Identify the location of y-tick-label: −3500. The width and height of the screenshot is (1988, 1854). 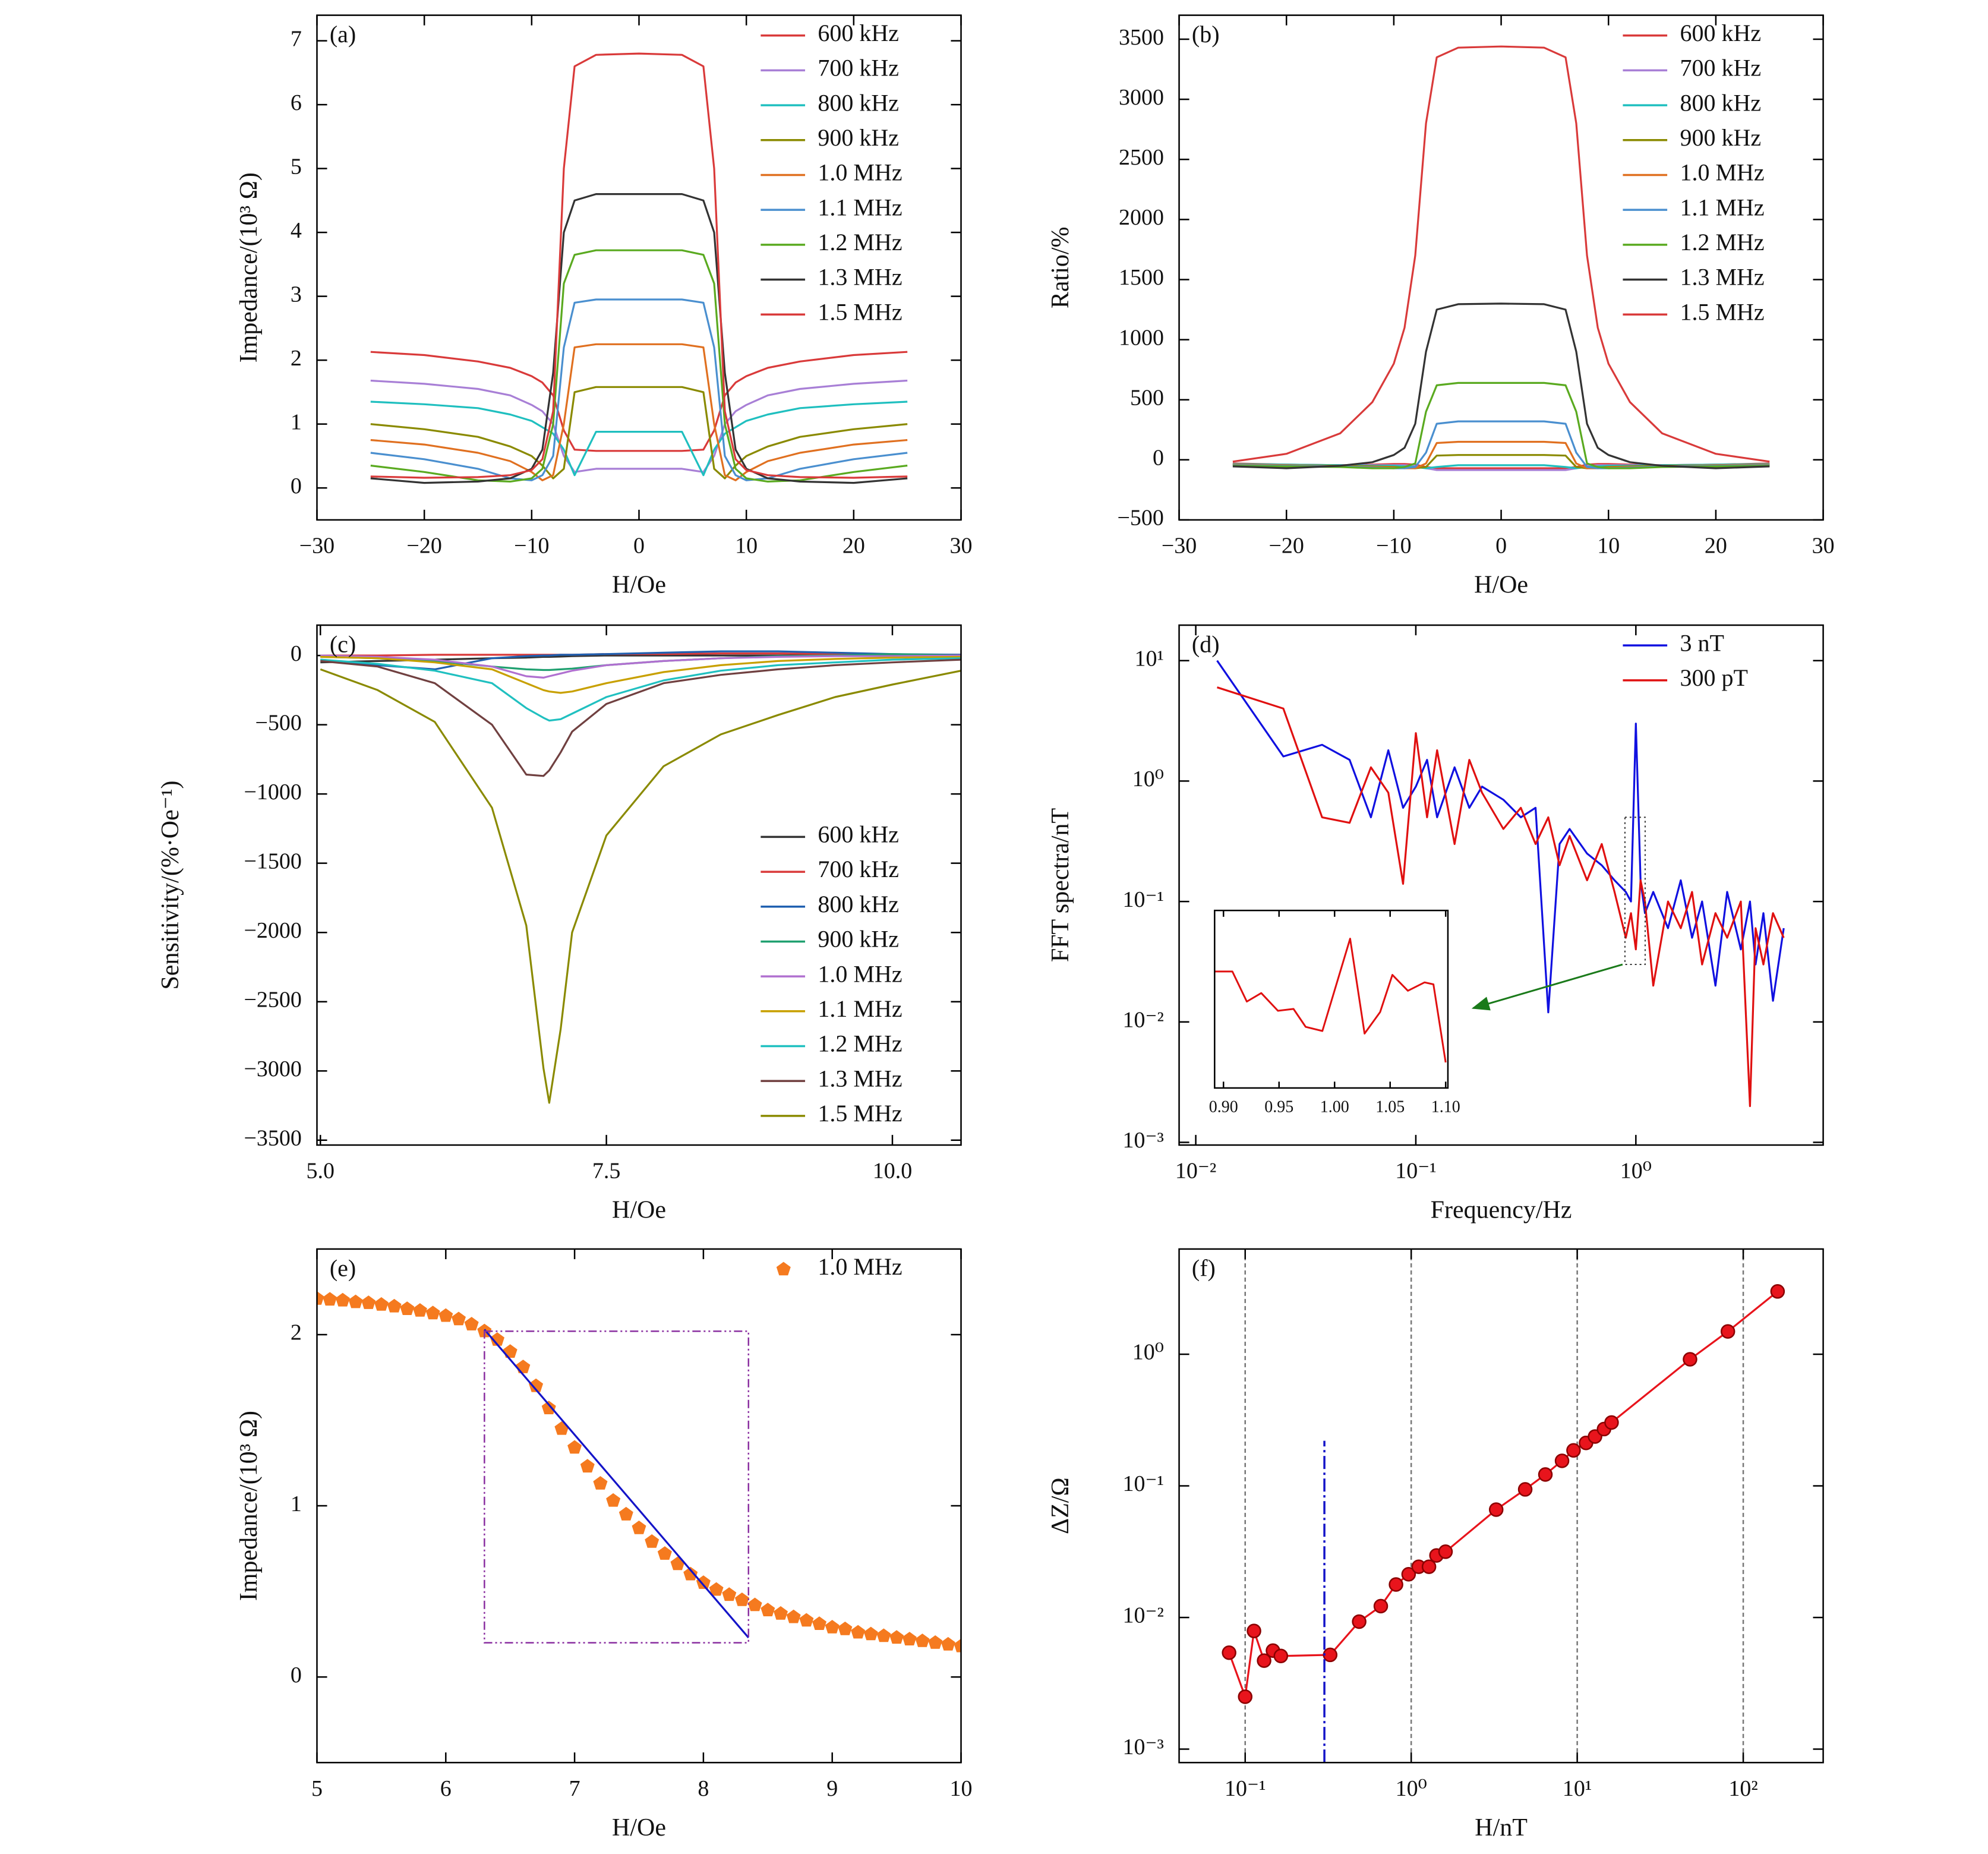
(272, 1137).